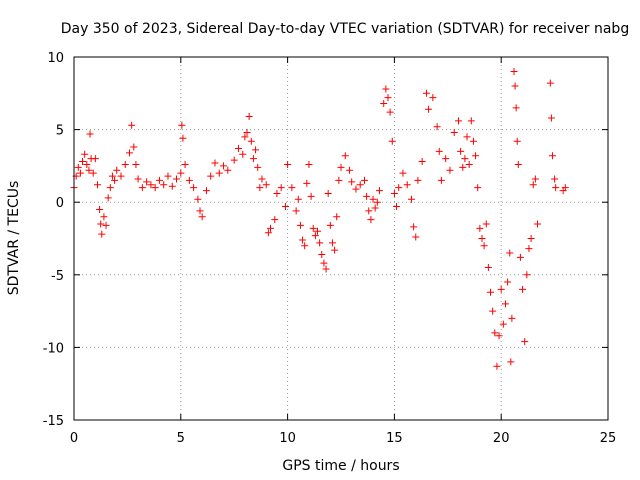  What do you see at coordinates (181, 438) in the screenshot?
I see `x-tick-label: 5` at bounding box center [181, 438].